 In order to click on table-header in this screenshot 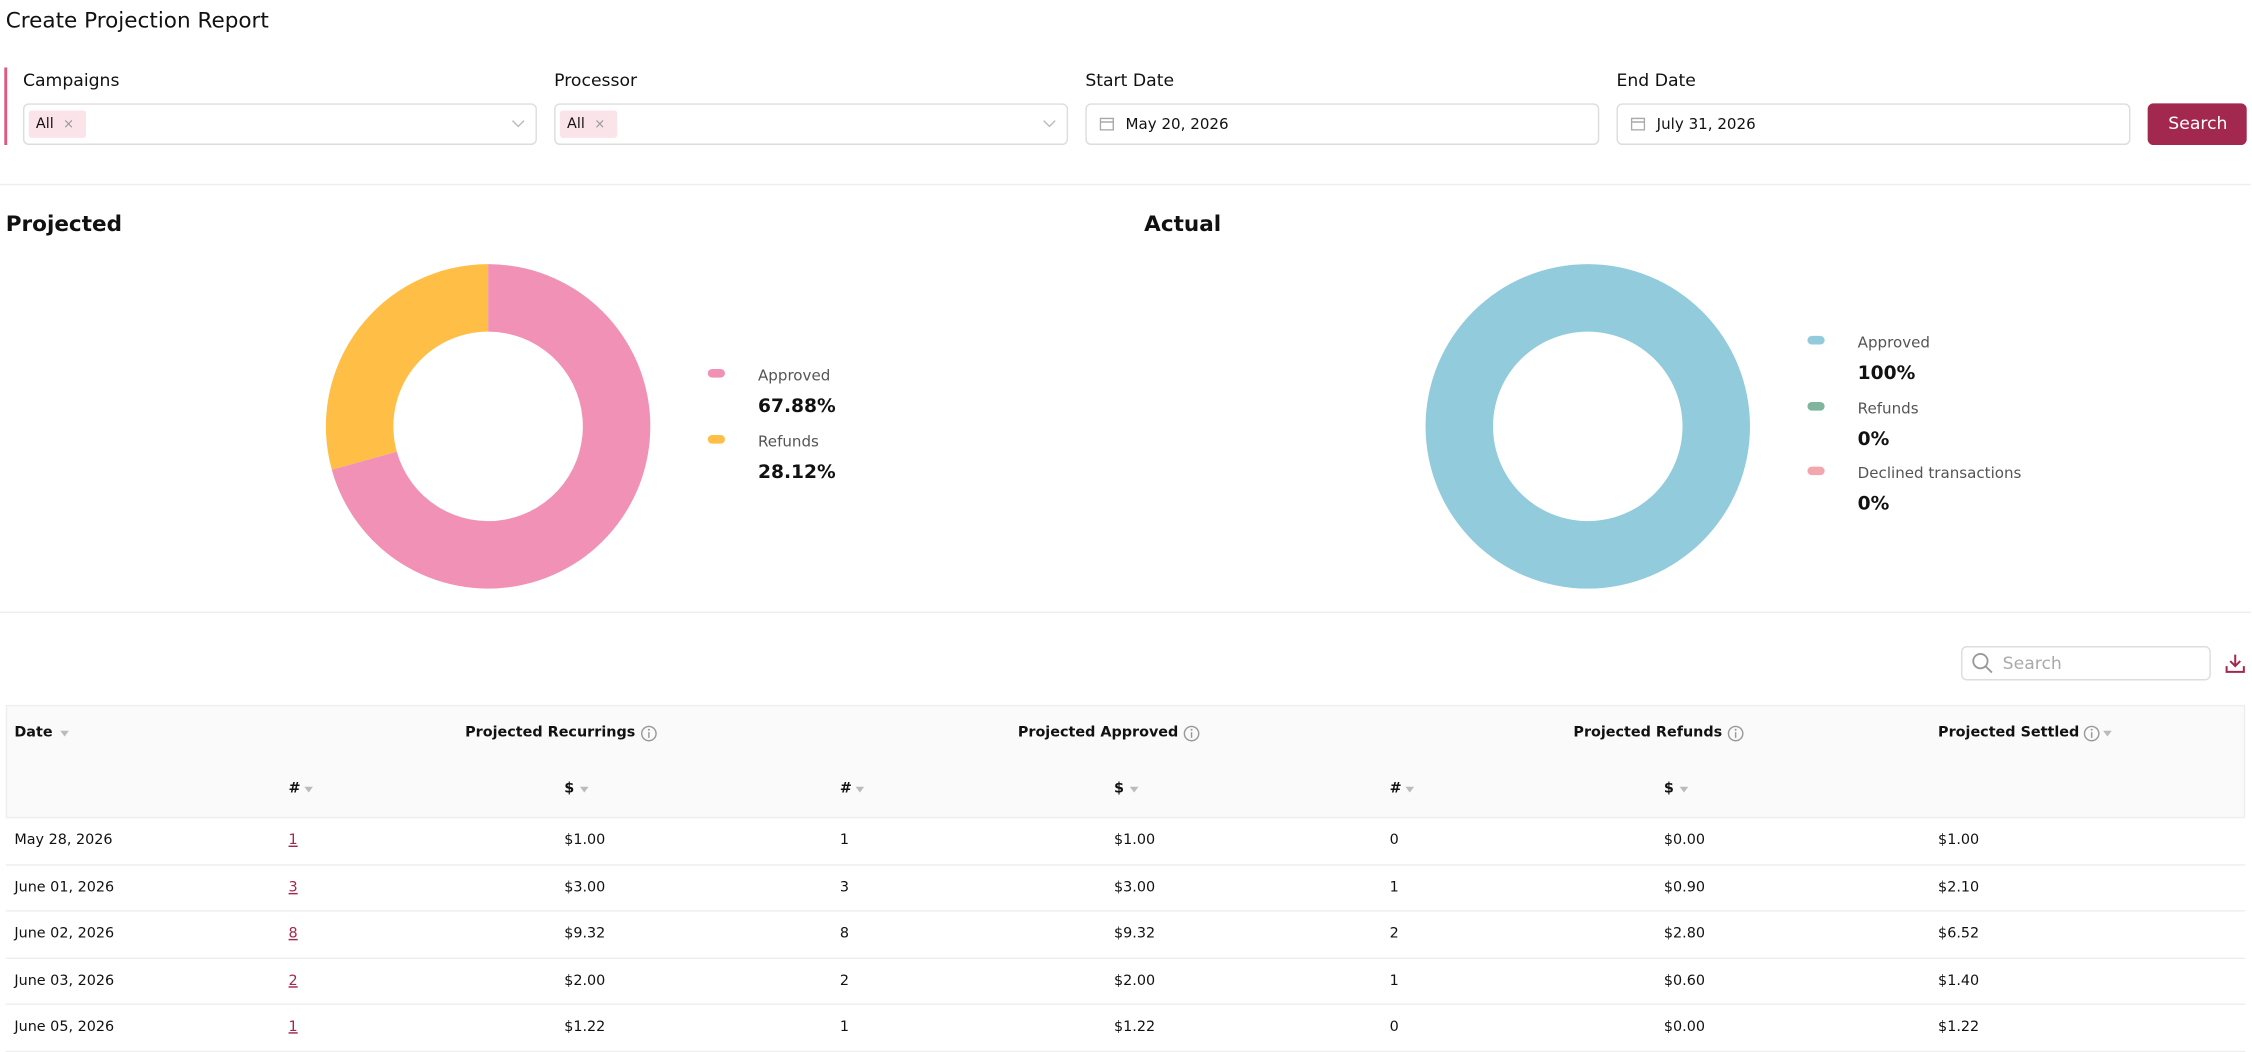, I will do `click(1125, 761)`.